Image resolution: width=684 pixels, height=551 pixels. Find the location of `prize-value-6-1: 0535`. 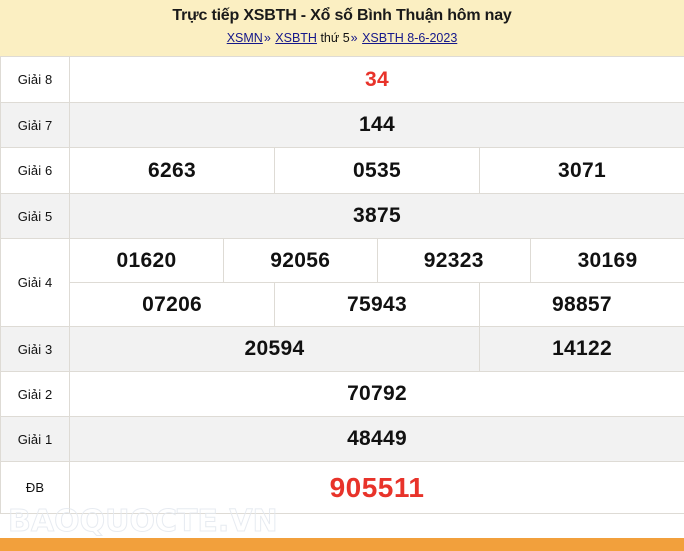

prize-value-6-1: 0535 is located at coordinates (377, 170).